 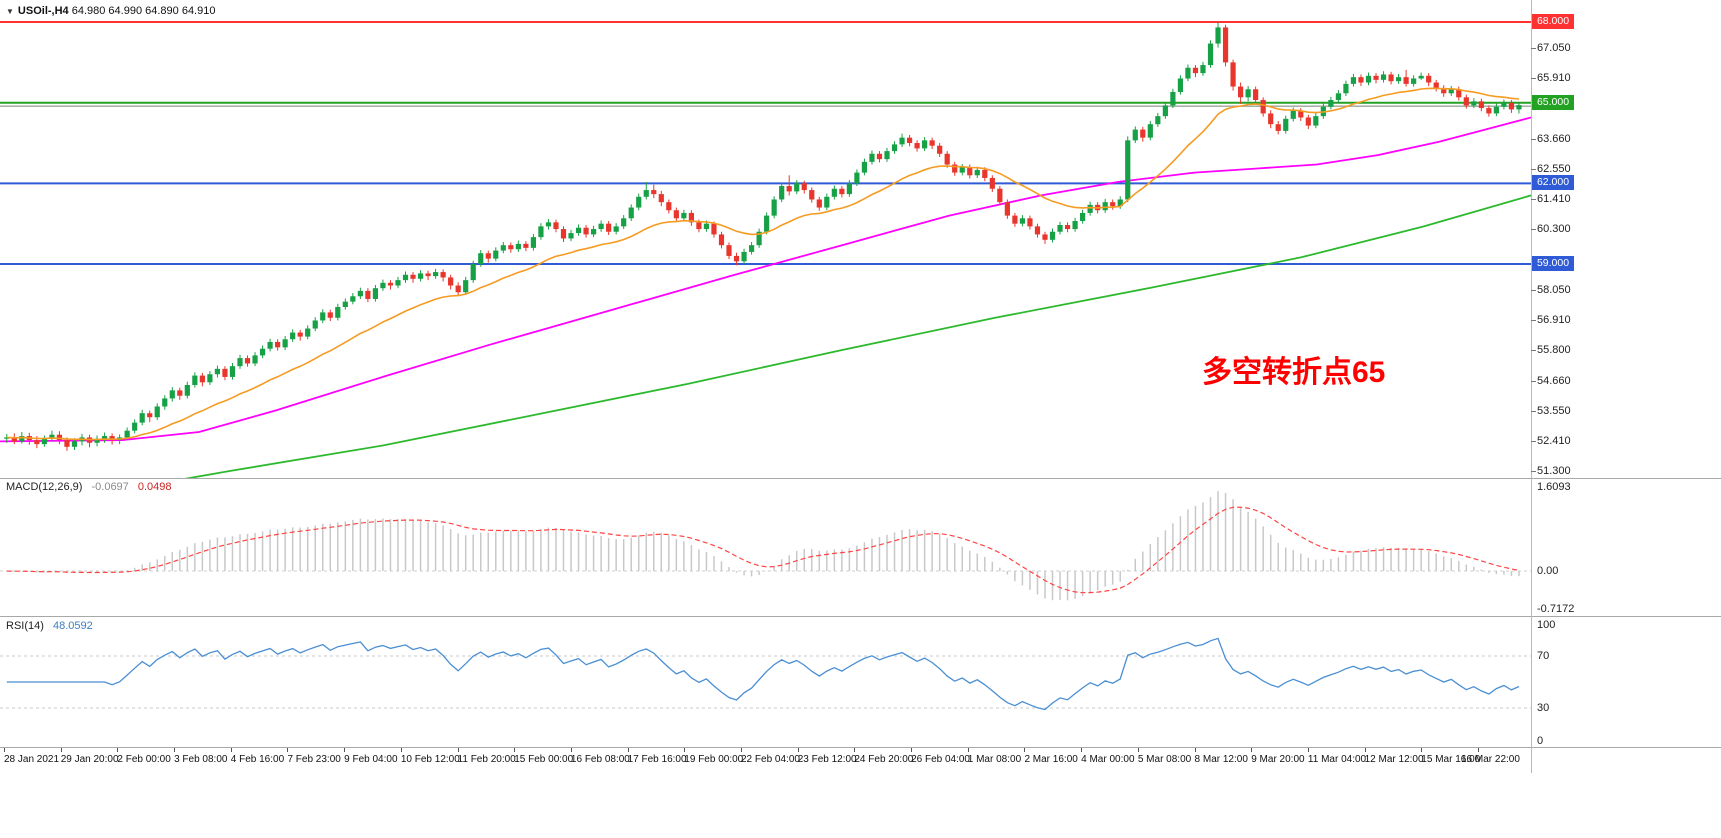 What do you see at coordinates (49, 626) in the screenshot?
I see `rsi-label-row: RSI(14) 48.0592` at bounding box center [49, 626].